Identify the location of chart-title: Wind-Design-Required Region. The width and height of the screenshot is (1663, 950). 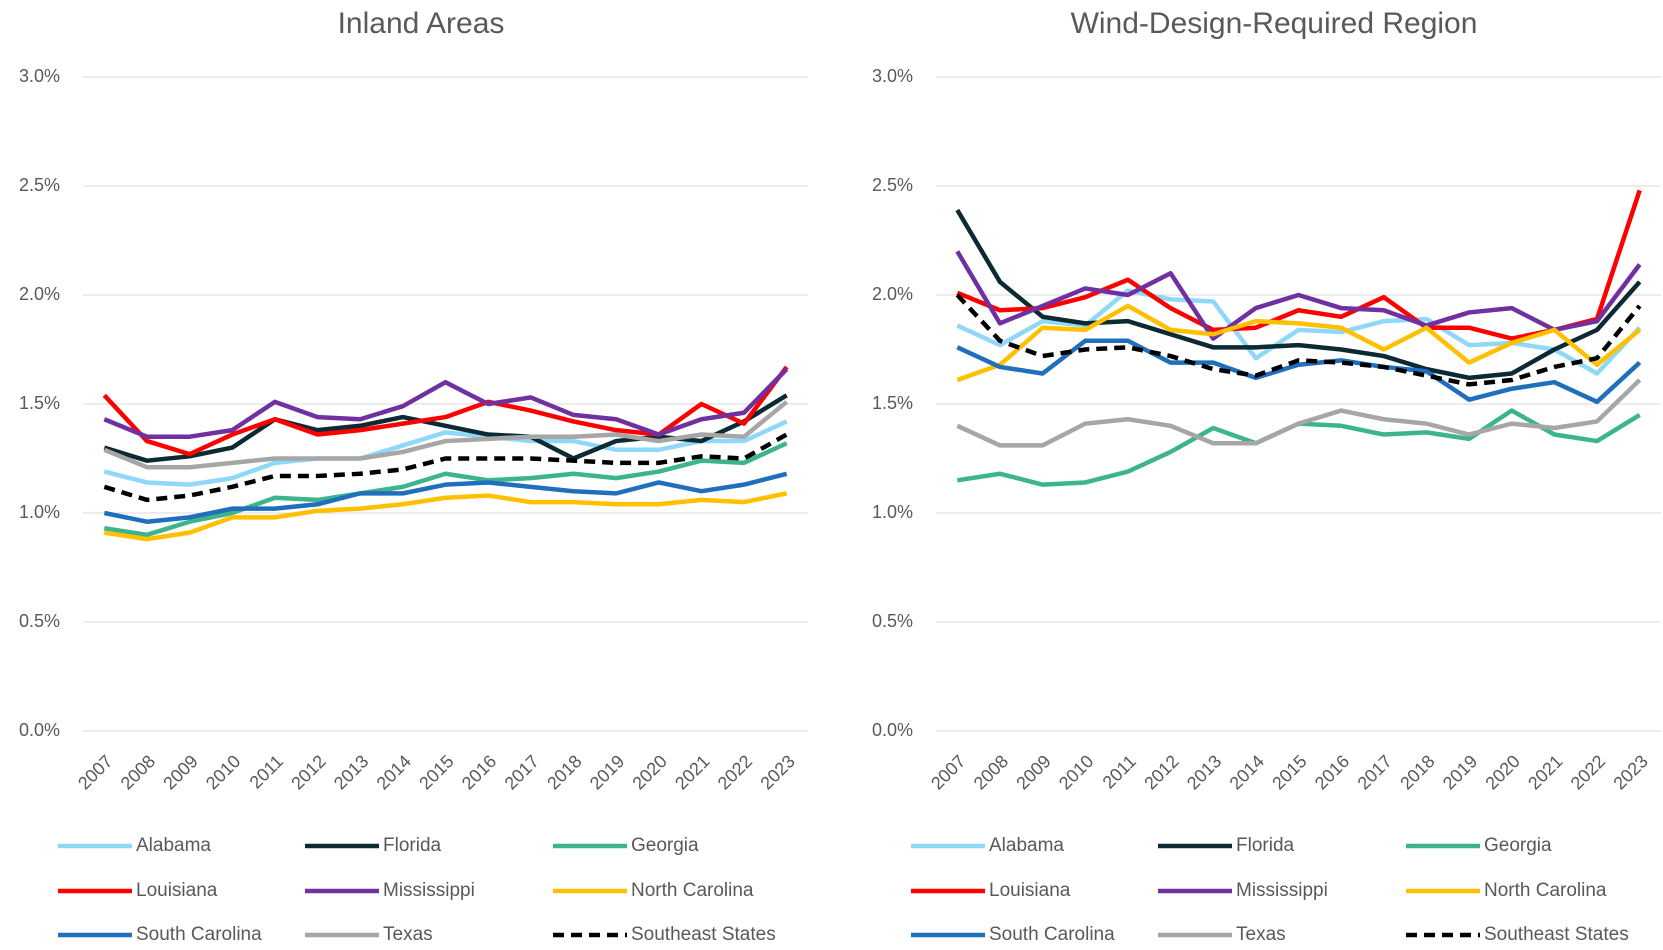
(1274, 23).